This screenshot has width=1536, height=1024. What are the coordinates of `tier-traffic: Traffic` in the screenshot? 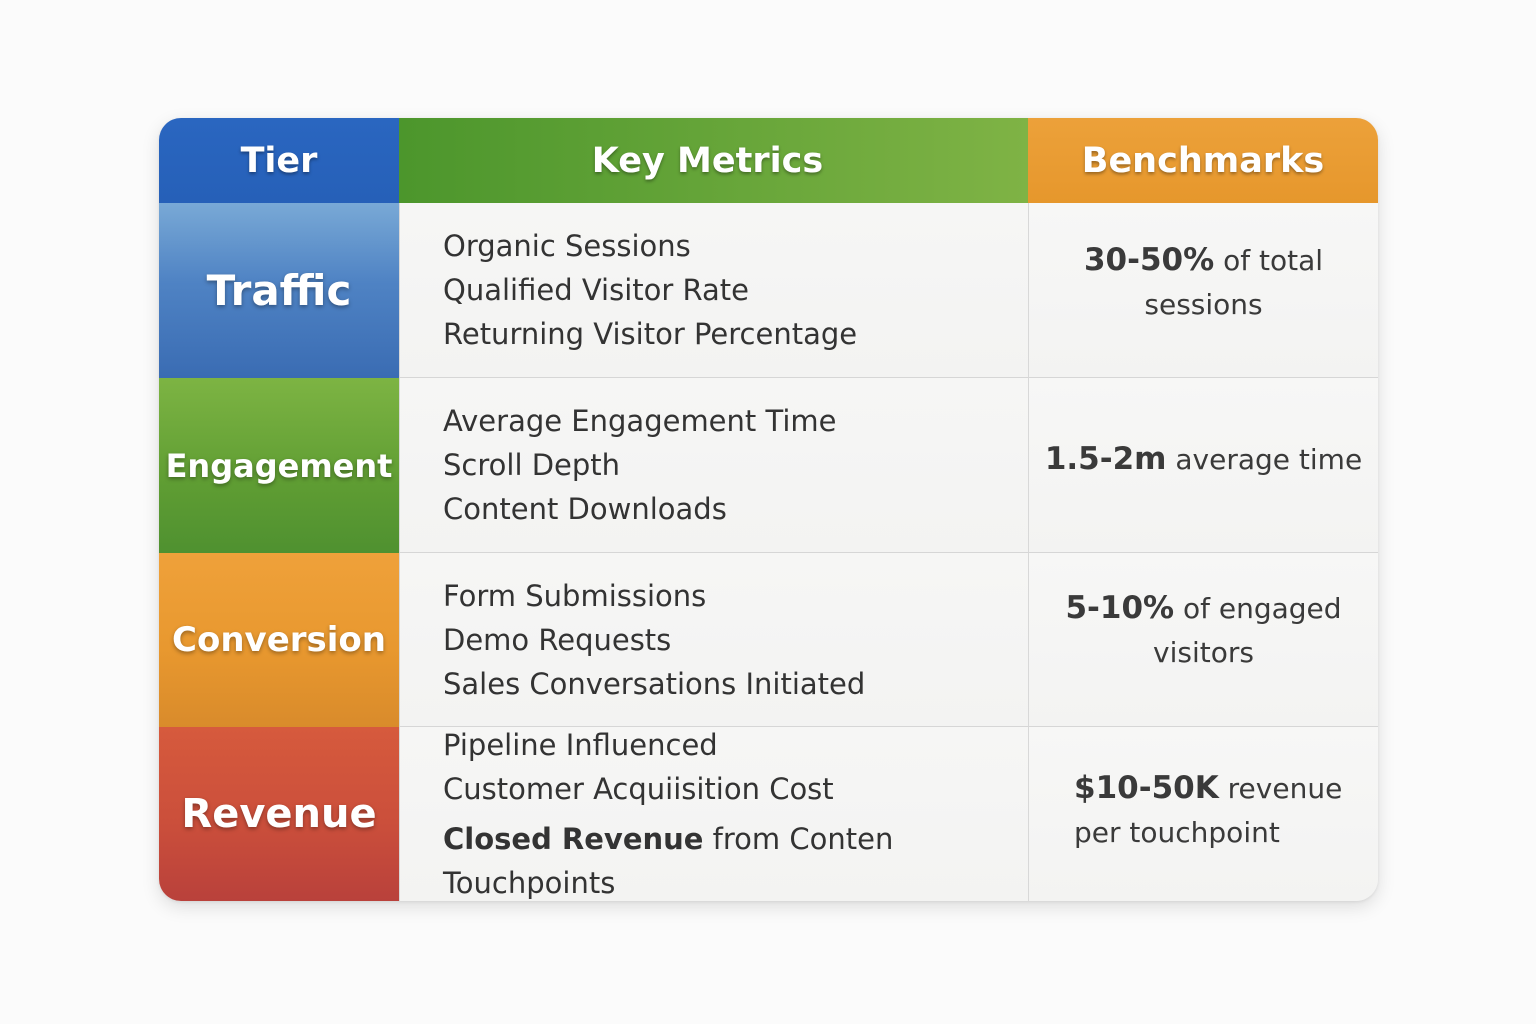 It's located at (279, 290).